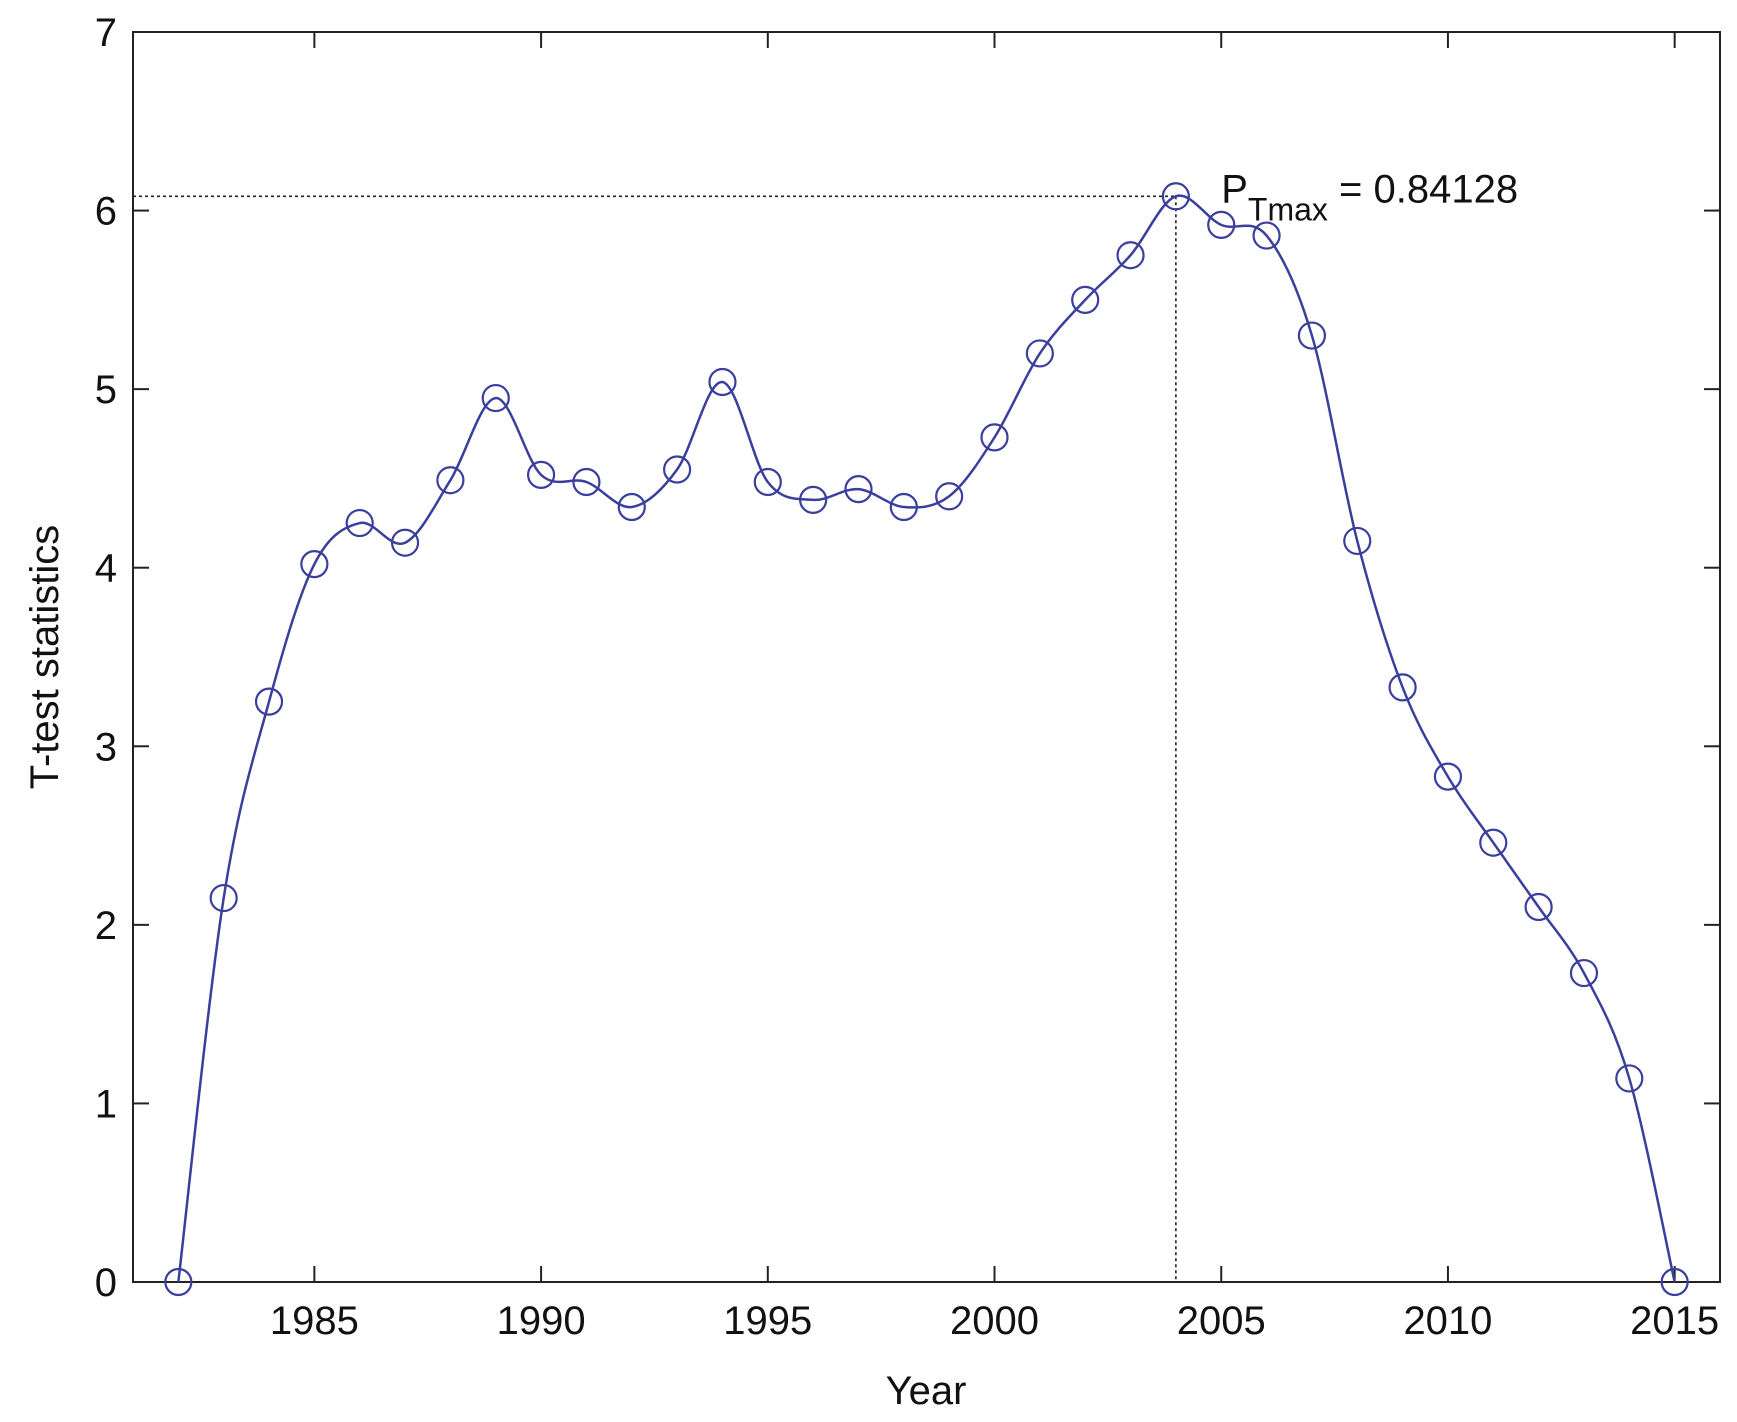 The height and width of the screenshot is (1422, 1737). Describe the element at coordinates (106, 658) in the screenshot. I see `y-tick-labels: 0 1 2 3 4 5 6 7` at that location.